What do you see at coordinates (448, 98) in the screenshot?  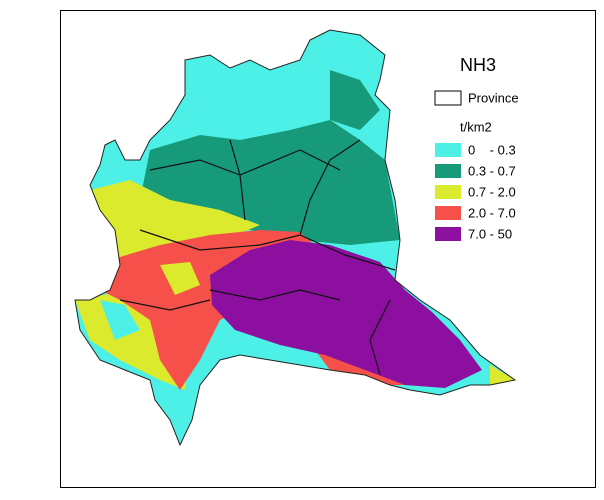 I see `boundary-swatch` at bounding box center [448, 98].